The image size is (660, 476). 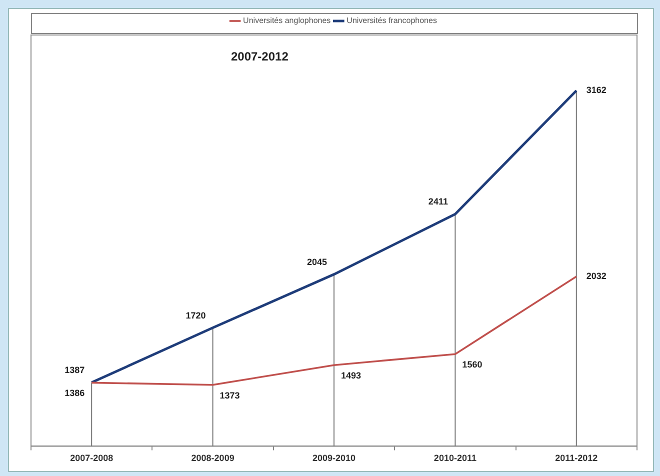 I want to click on x-tick-label: 2010-2011, so click(x=455, y=458).